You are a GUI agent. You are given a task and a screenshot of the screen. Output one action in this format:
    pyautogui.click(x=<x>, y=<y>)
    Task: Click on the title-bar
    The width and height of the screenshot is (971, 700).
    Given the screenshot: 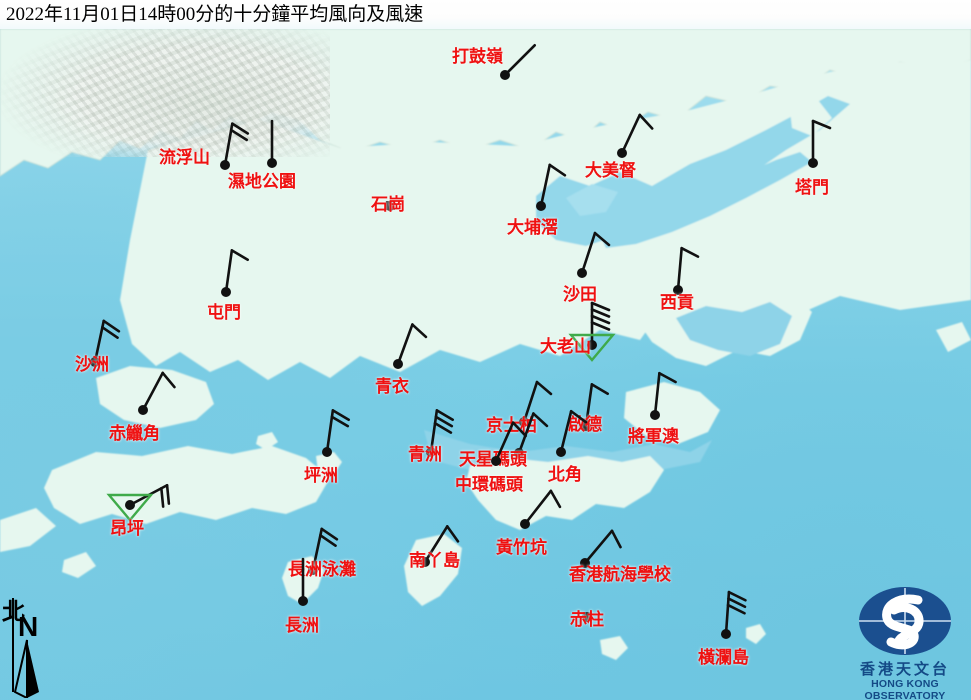 What is the action you would take?
    pyautogui.click(x=485, y=14)
    